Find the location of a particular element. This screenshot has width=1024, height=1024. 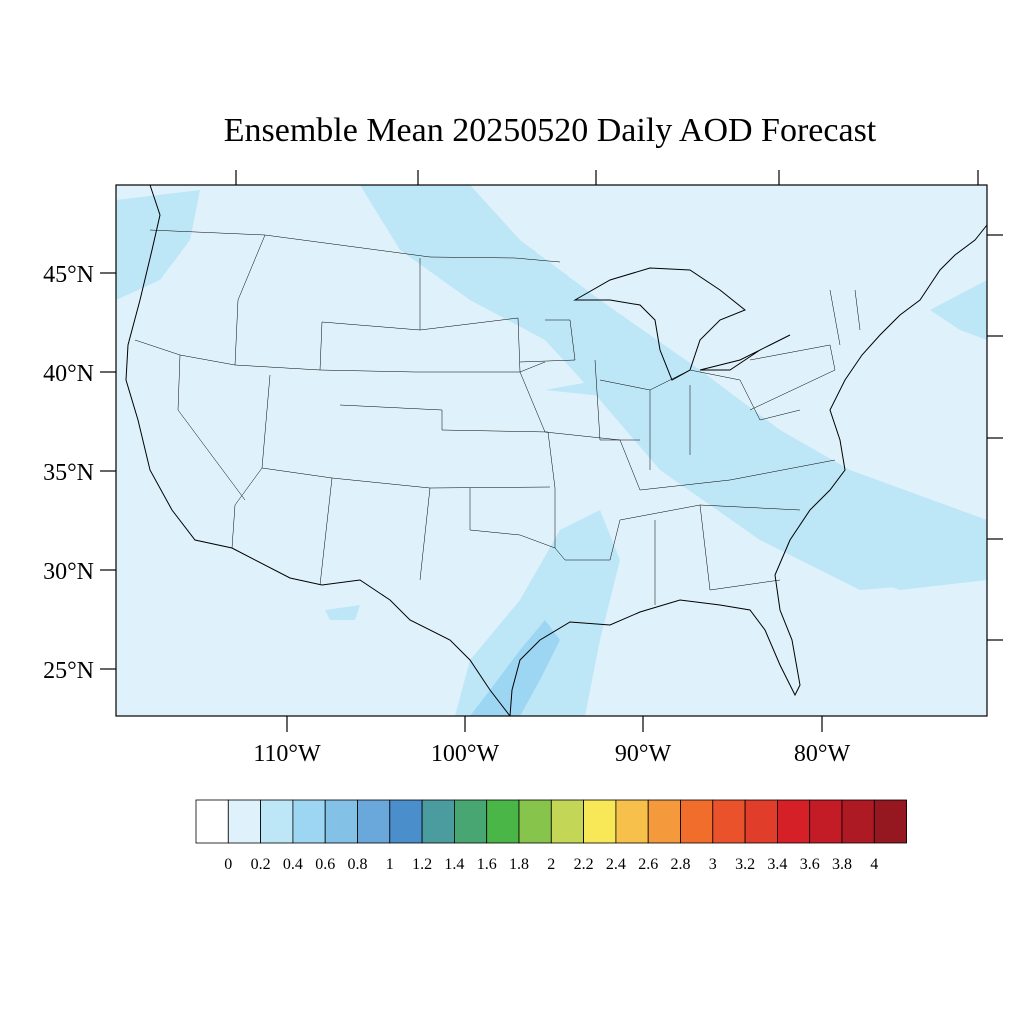

colorbar-label: 3.8 is located at coordinates (842, 864).